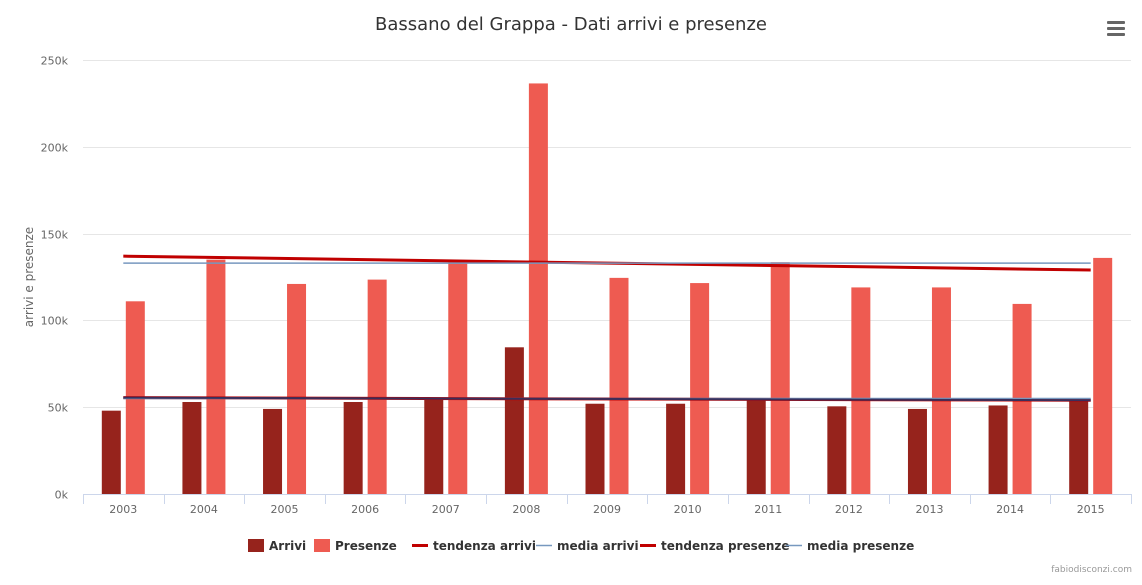 The height and width of the screenshot is (585, 1142). Describe the element at coordinates (365, 509) in the screenshot. I see `x-tick-label: 2006` at that location.